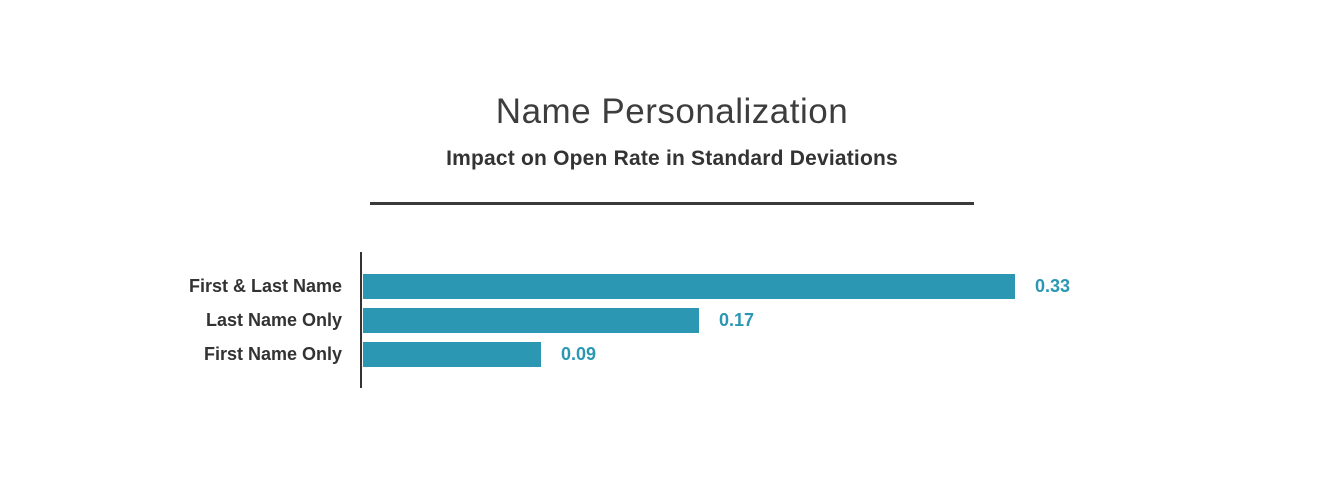 Image resolution: width=1344 pixels, height=498 pixels. What do you see at coordinates (265, 286) in the screenshot?
I see `category-label: First & Last Name` at bounding box center [265, 286].